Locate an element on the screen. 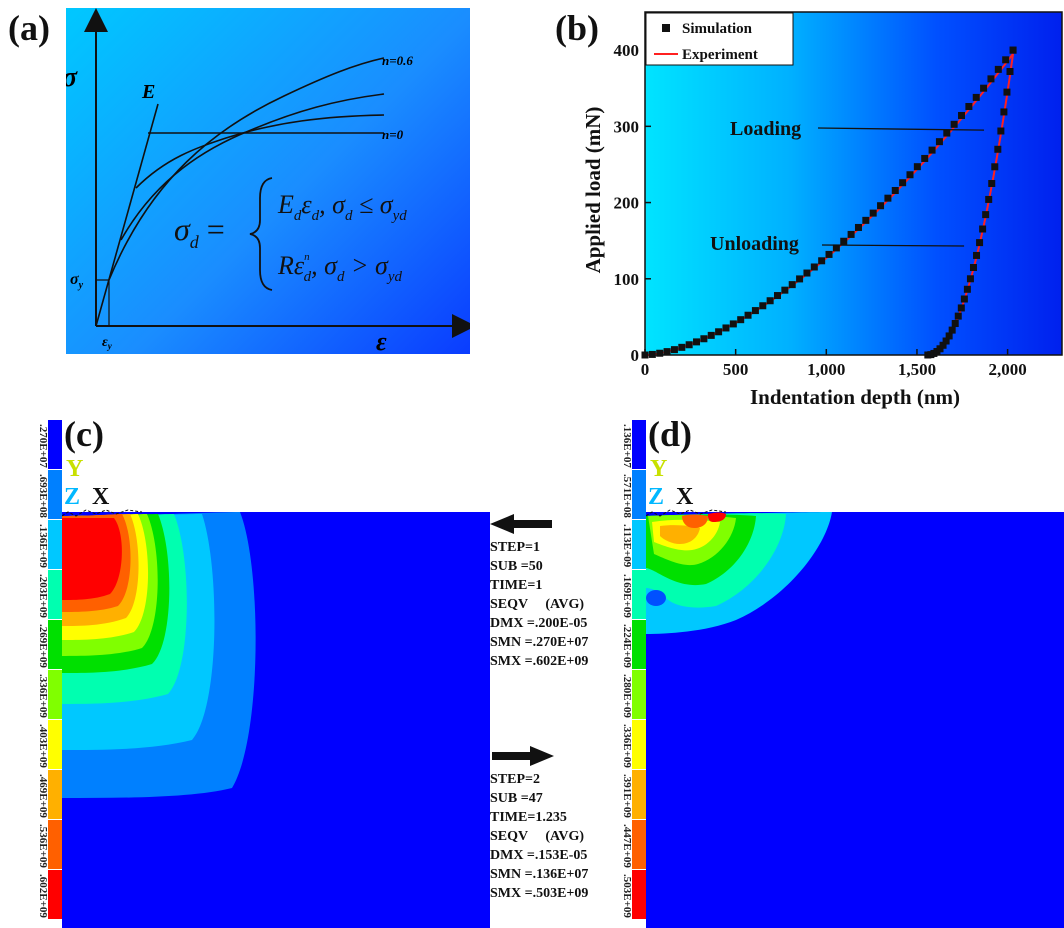  colorbar-tick-label: .602E+09 is located at coordinates (43, 896).